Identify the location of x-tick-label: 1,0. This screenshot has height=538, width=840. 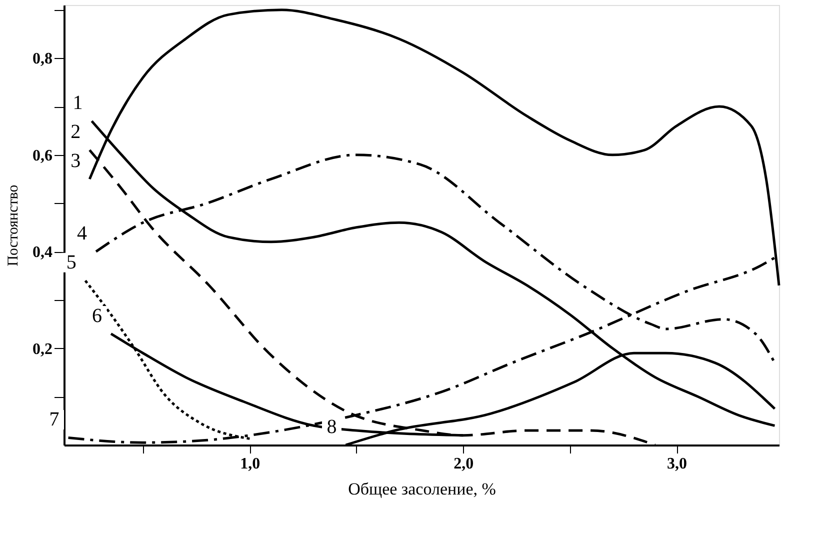
(250, 464).